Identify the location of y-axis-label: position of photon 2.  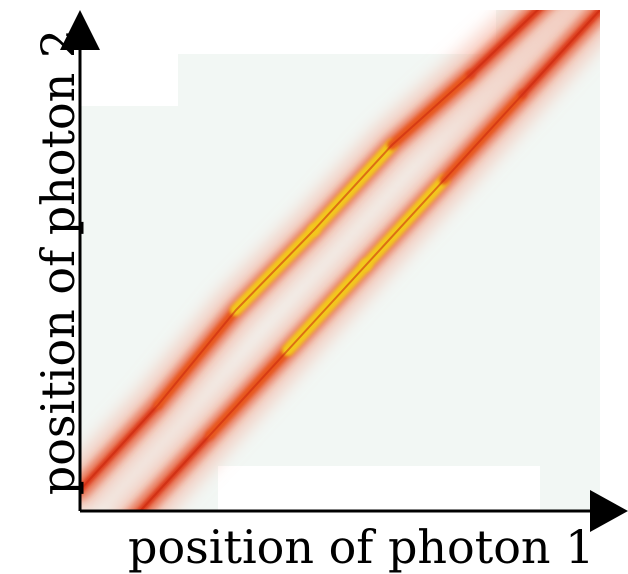
(58, 262).